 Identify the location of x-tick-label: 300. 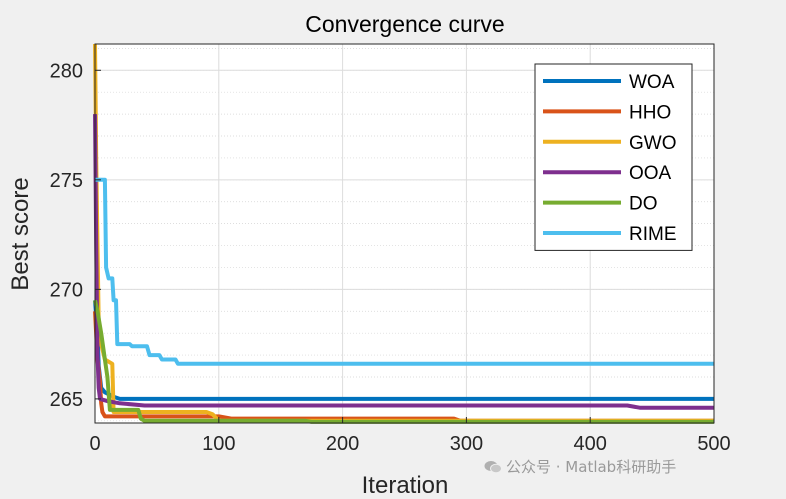
(466, 444).